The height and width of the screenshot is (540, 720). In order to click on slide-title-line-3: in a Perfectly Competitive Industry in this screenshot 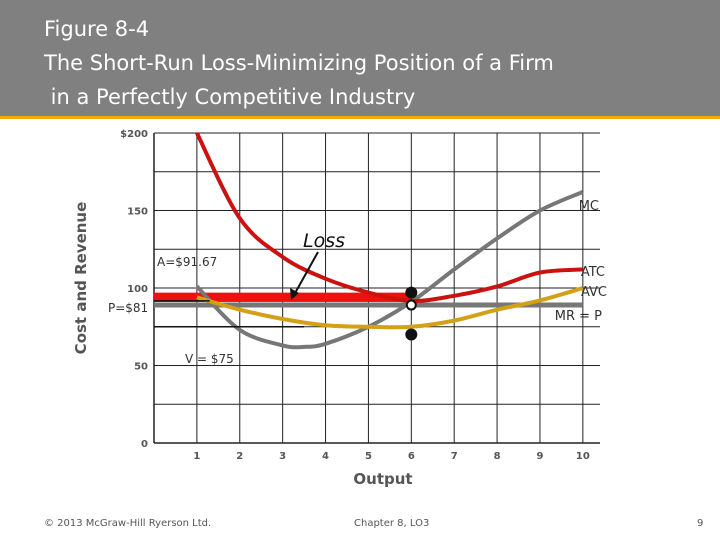, I will do `click(230, 97)`.